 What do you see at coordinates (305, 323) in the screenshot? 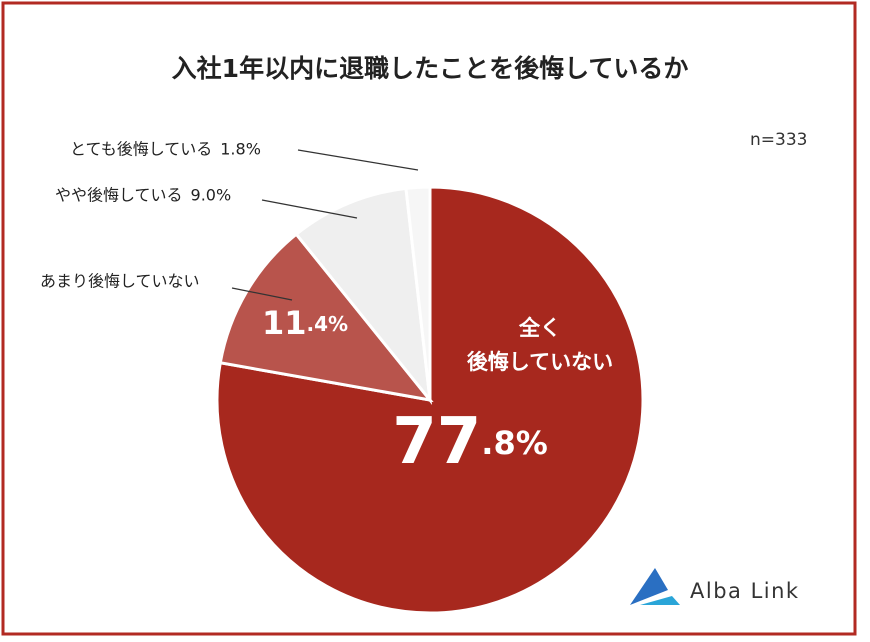
I see `value-label: 11.4%` at bounding box center [305, 323].